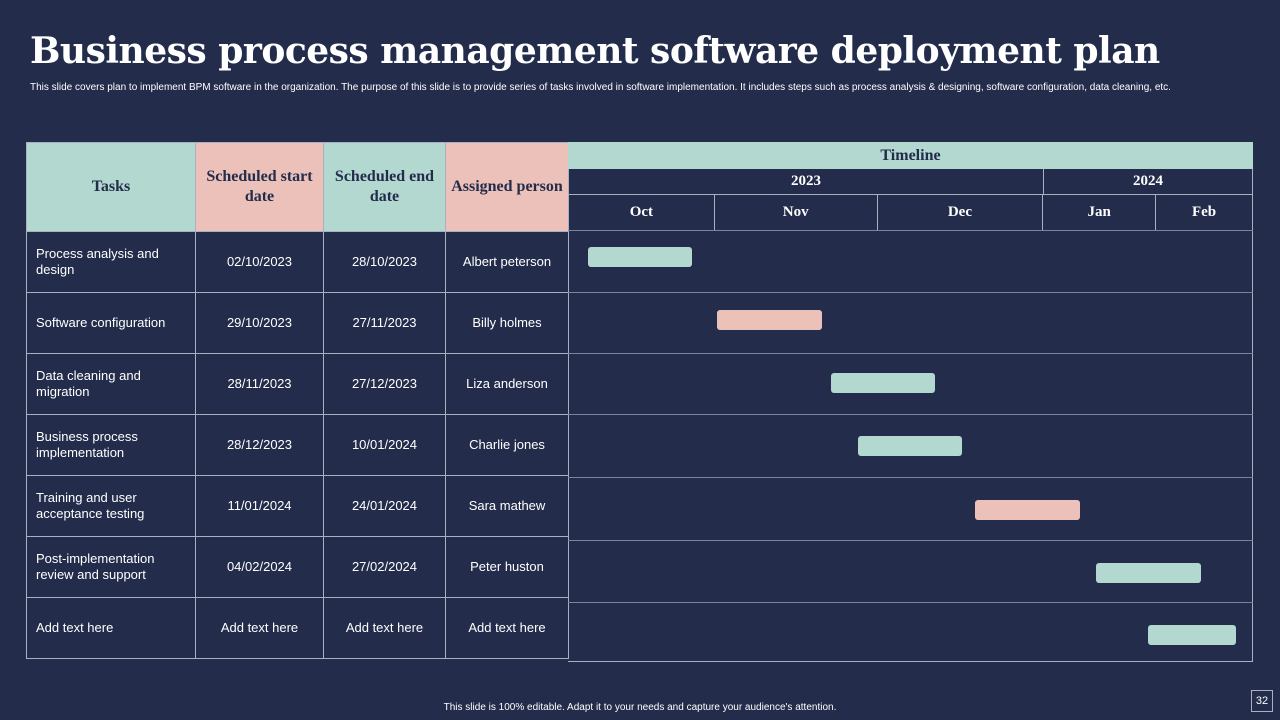  What do you see at coordinates (259, 187) in the screenshot?
I see `header-start-date: Scheduled start date` at bounding box center [259, 187].